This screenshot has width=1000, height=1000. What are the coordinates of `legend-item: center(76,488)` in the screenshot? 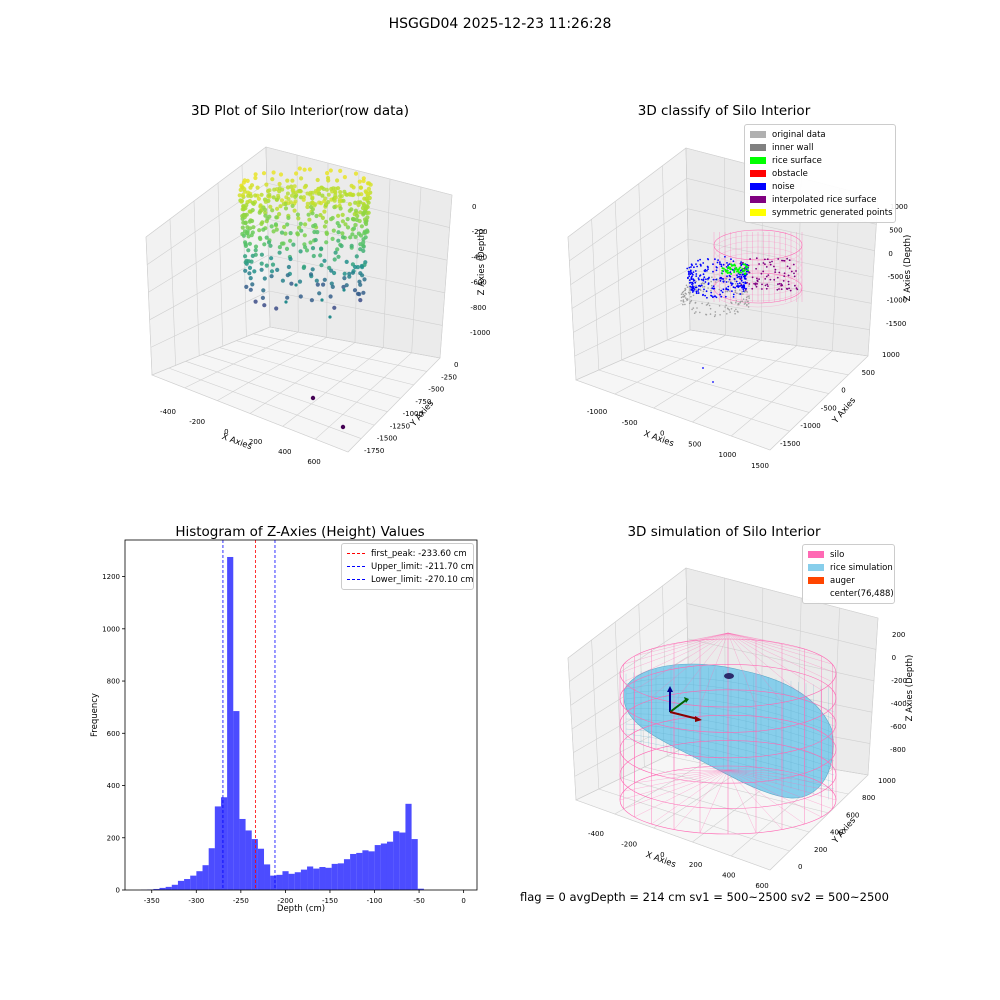 It's located at (851, 593).